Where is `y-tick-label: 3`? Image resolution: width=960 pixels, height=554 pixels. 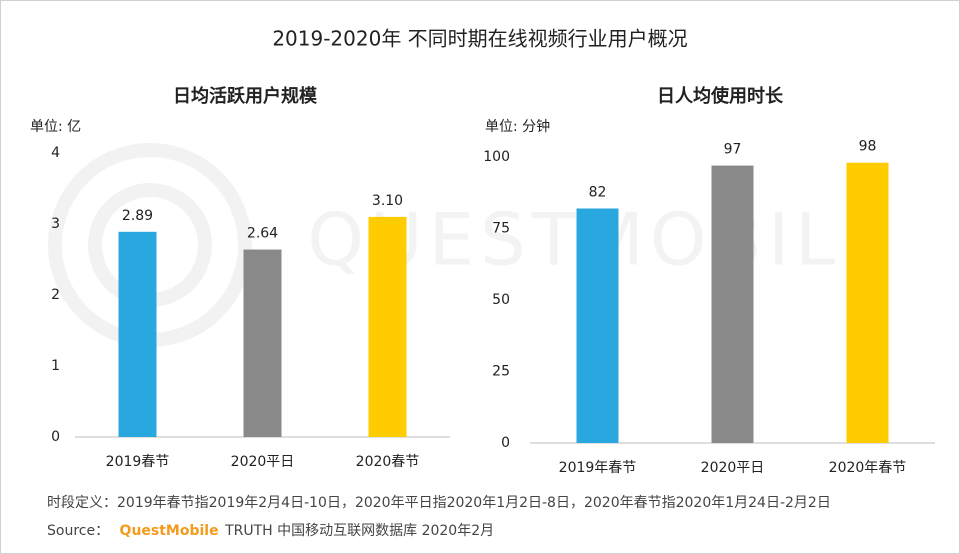
y-tick-label: 3 is located at coordinates (55, 224).